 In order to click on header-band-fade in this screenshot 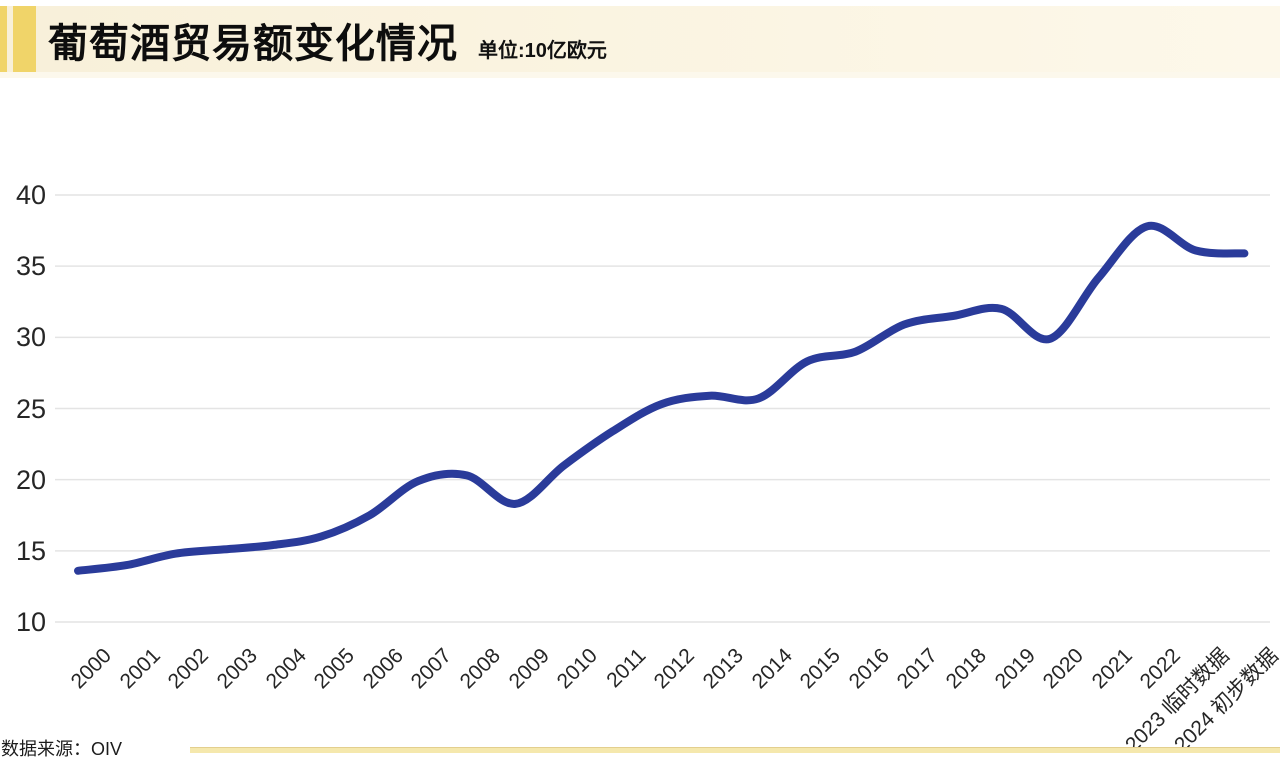, I will do `click(640, 75)`.